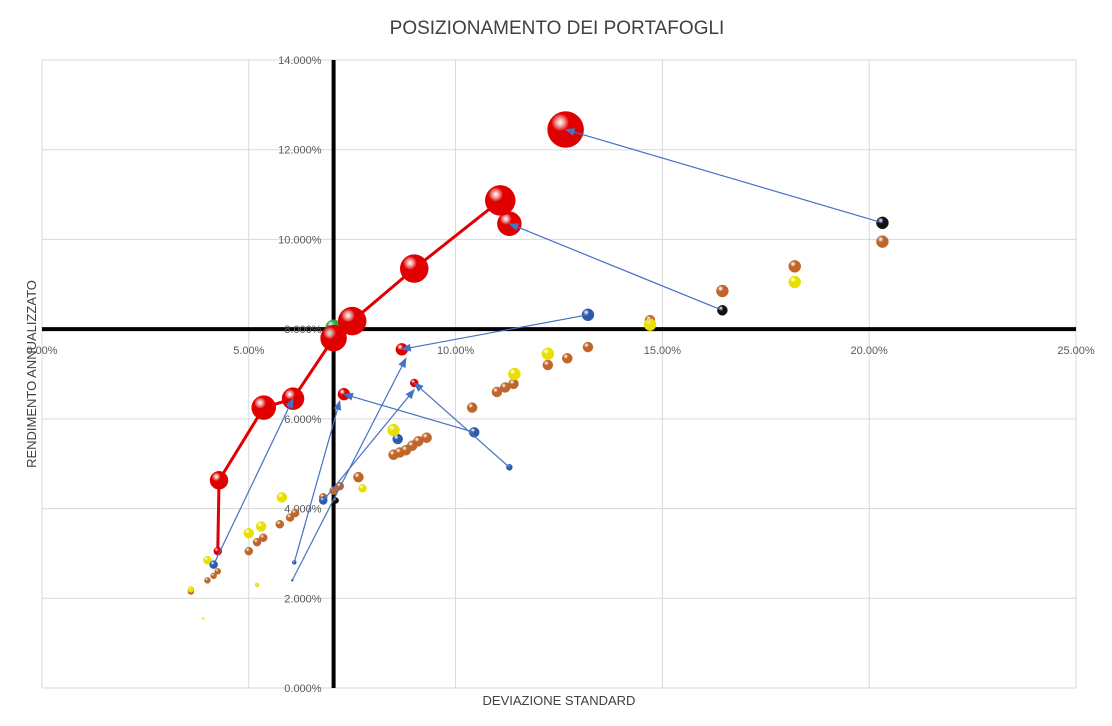 The width and height of the screenshot is (1112, 726). Describe the element at coordinates (557, 28) in the screenshot. I see `chart-title: POSIZIONAMENTO DEI PORTAFOGLI` at that location.